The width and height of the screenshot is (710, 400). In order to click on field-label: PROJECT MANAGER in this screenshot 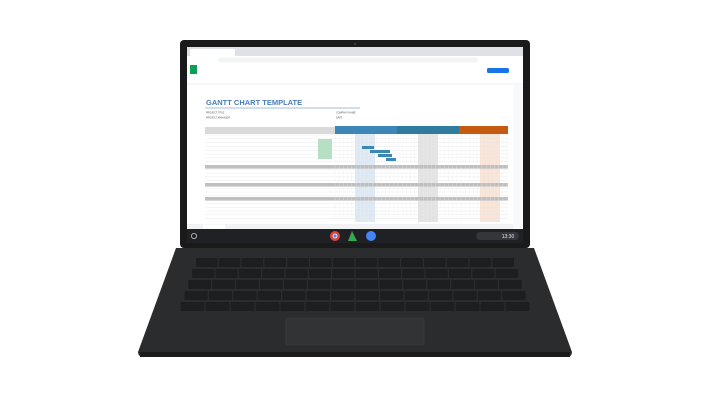, I will do `click(218, 118)`.